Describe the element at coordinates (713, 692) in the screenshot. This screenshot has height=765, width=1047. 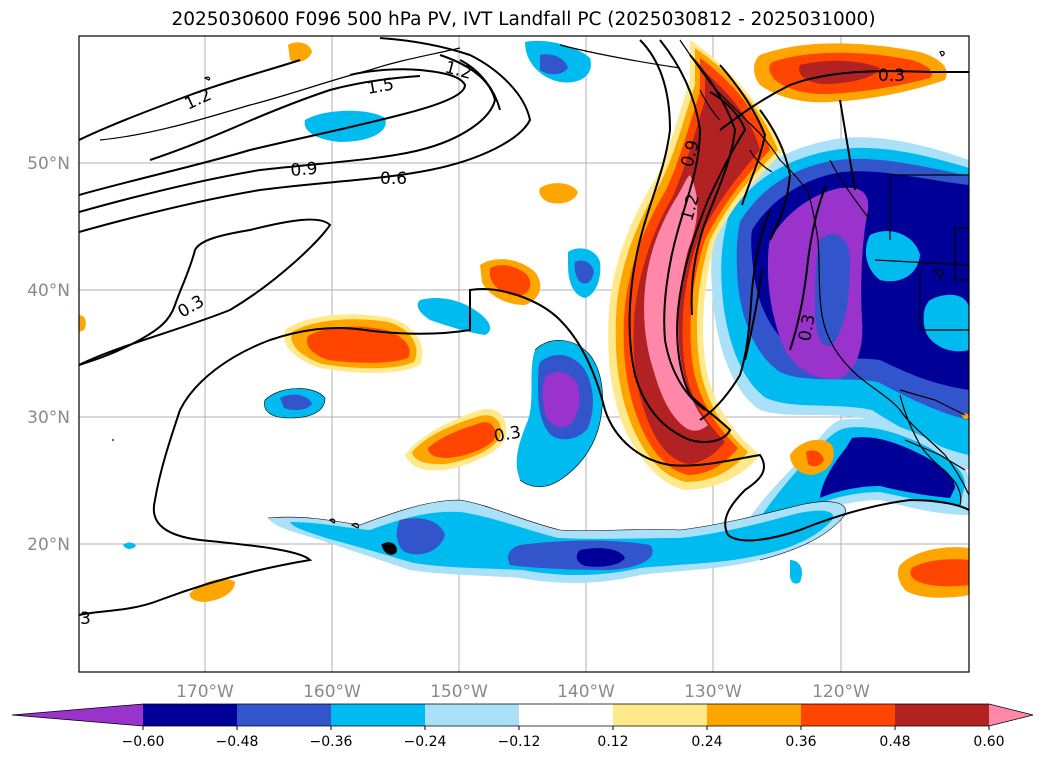
I see `lon-label: 130°W` at that location.